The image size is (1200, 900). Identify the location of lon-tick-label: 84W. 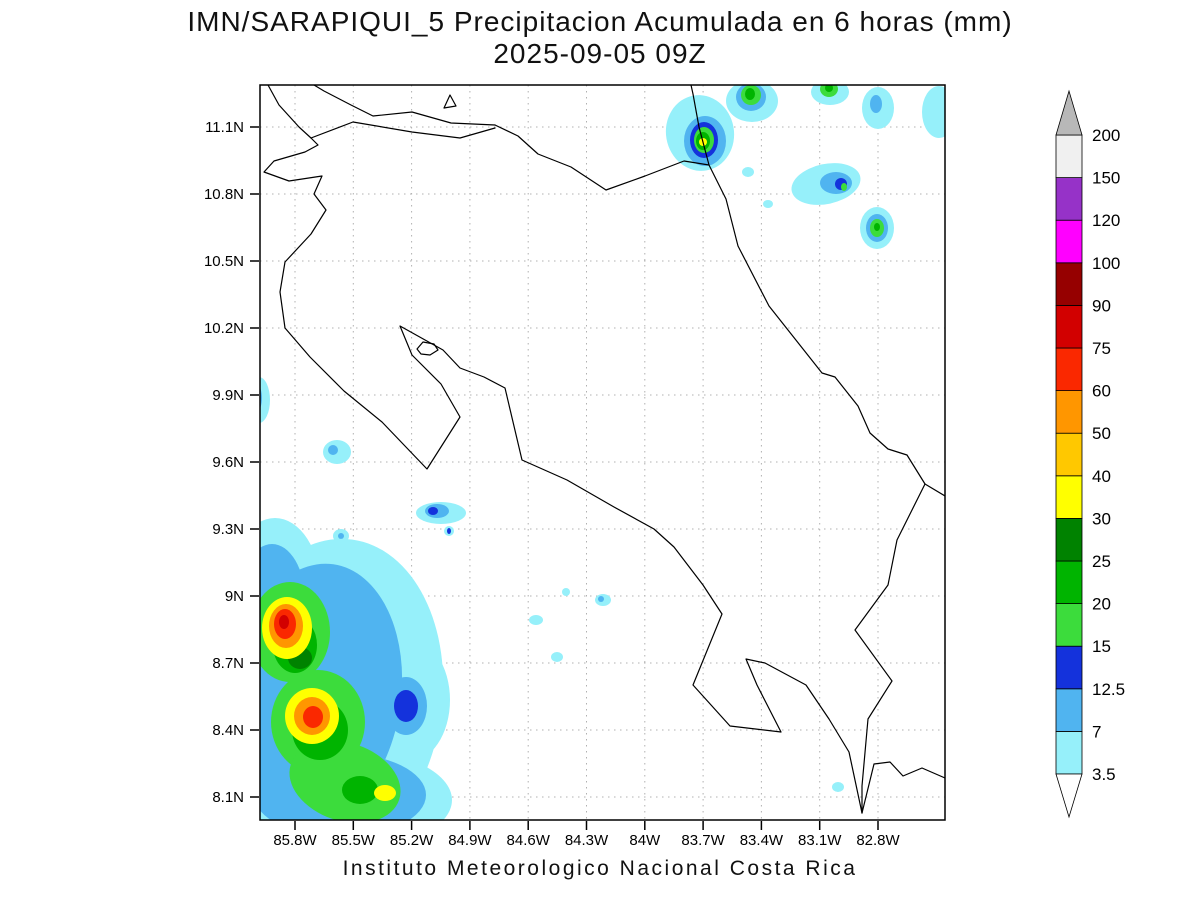
(645, 840).